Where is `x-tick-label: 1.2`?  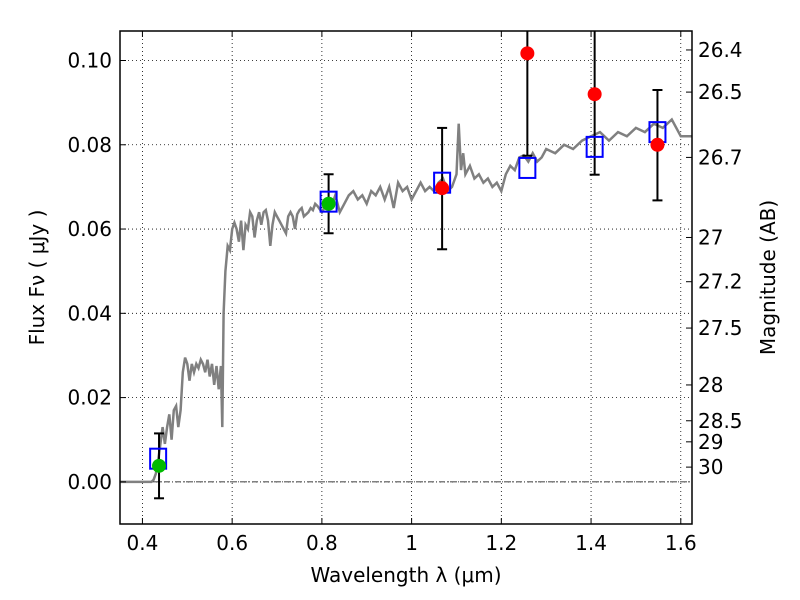
x-tick-label: 1.2 is located at coordinates (501, 543).